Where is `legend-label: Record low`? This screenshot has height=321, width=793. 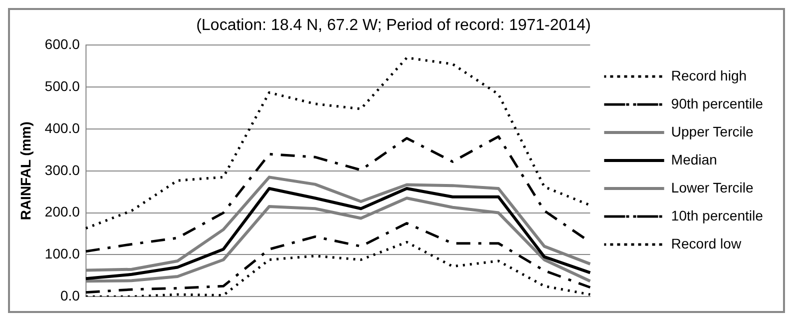 legend-label: Record low is located at coordinates (706, 243).